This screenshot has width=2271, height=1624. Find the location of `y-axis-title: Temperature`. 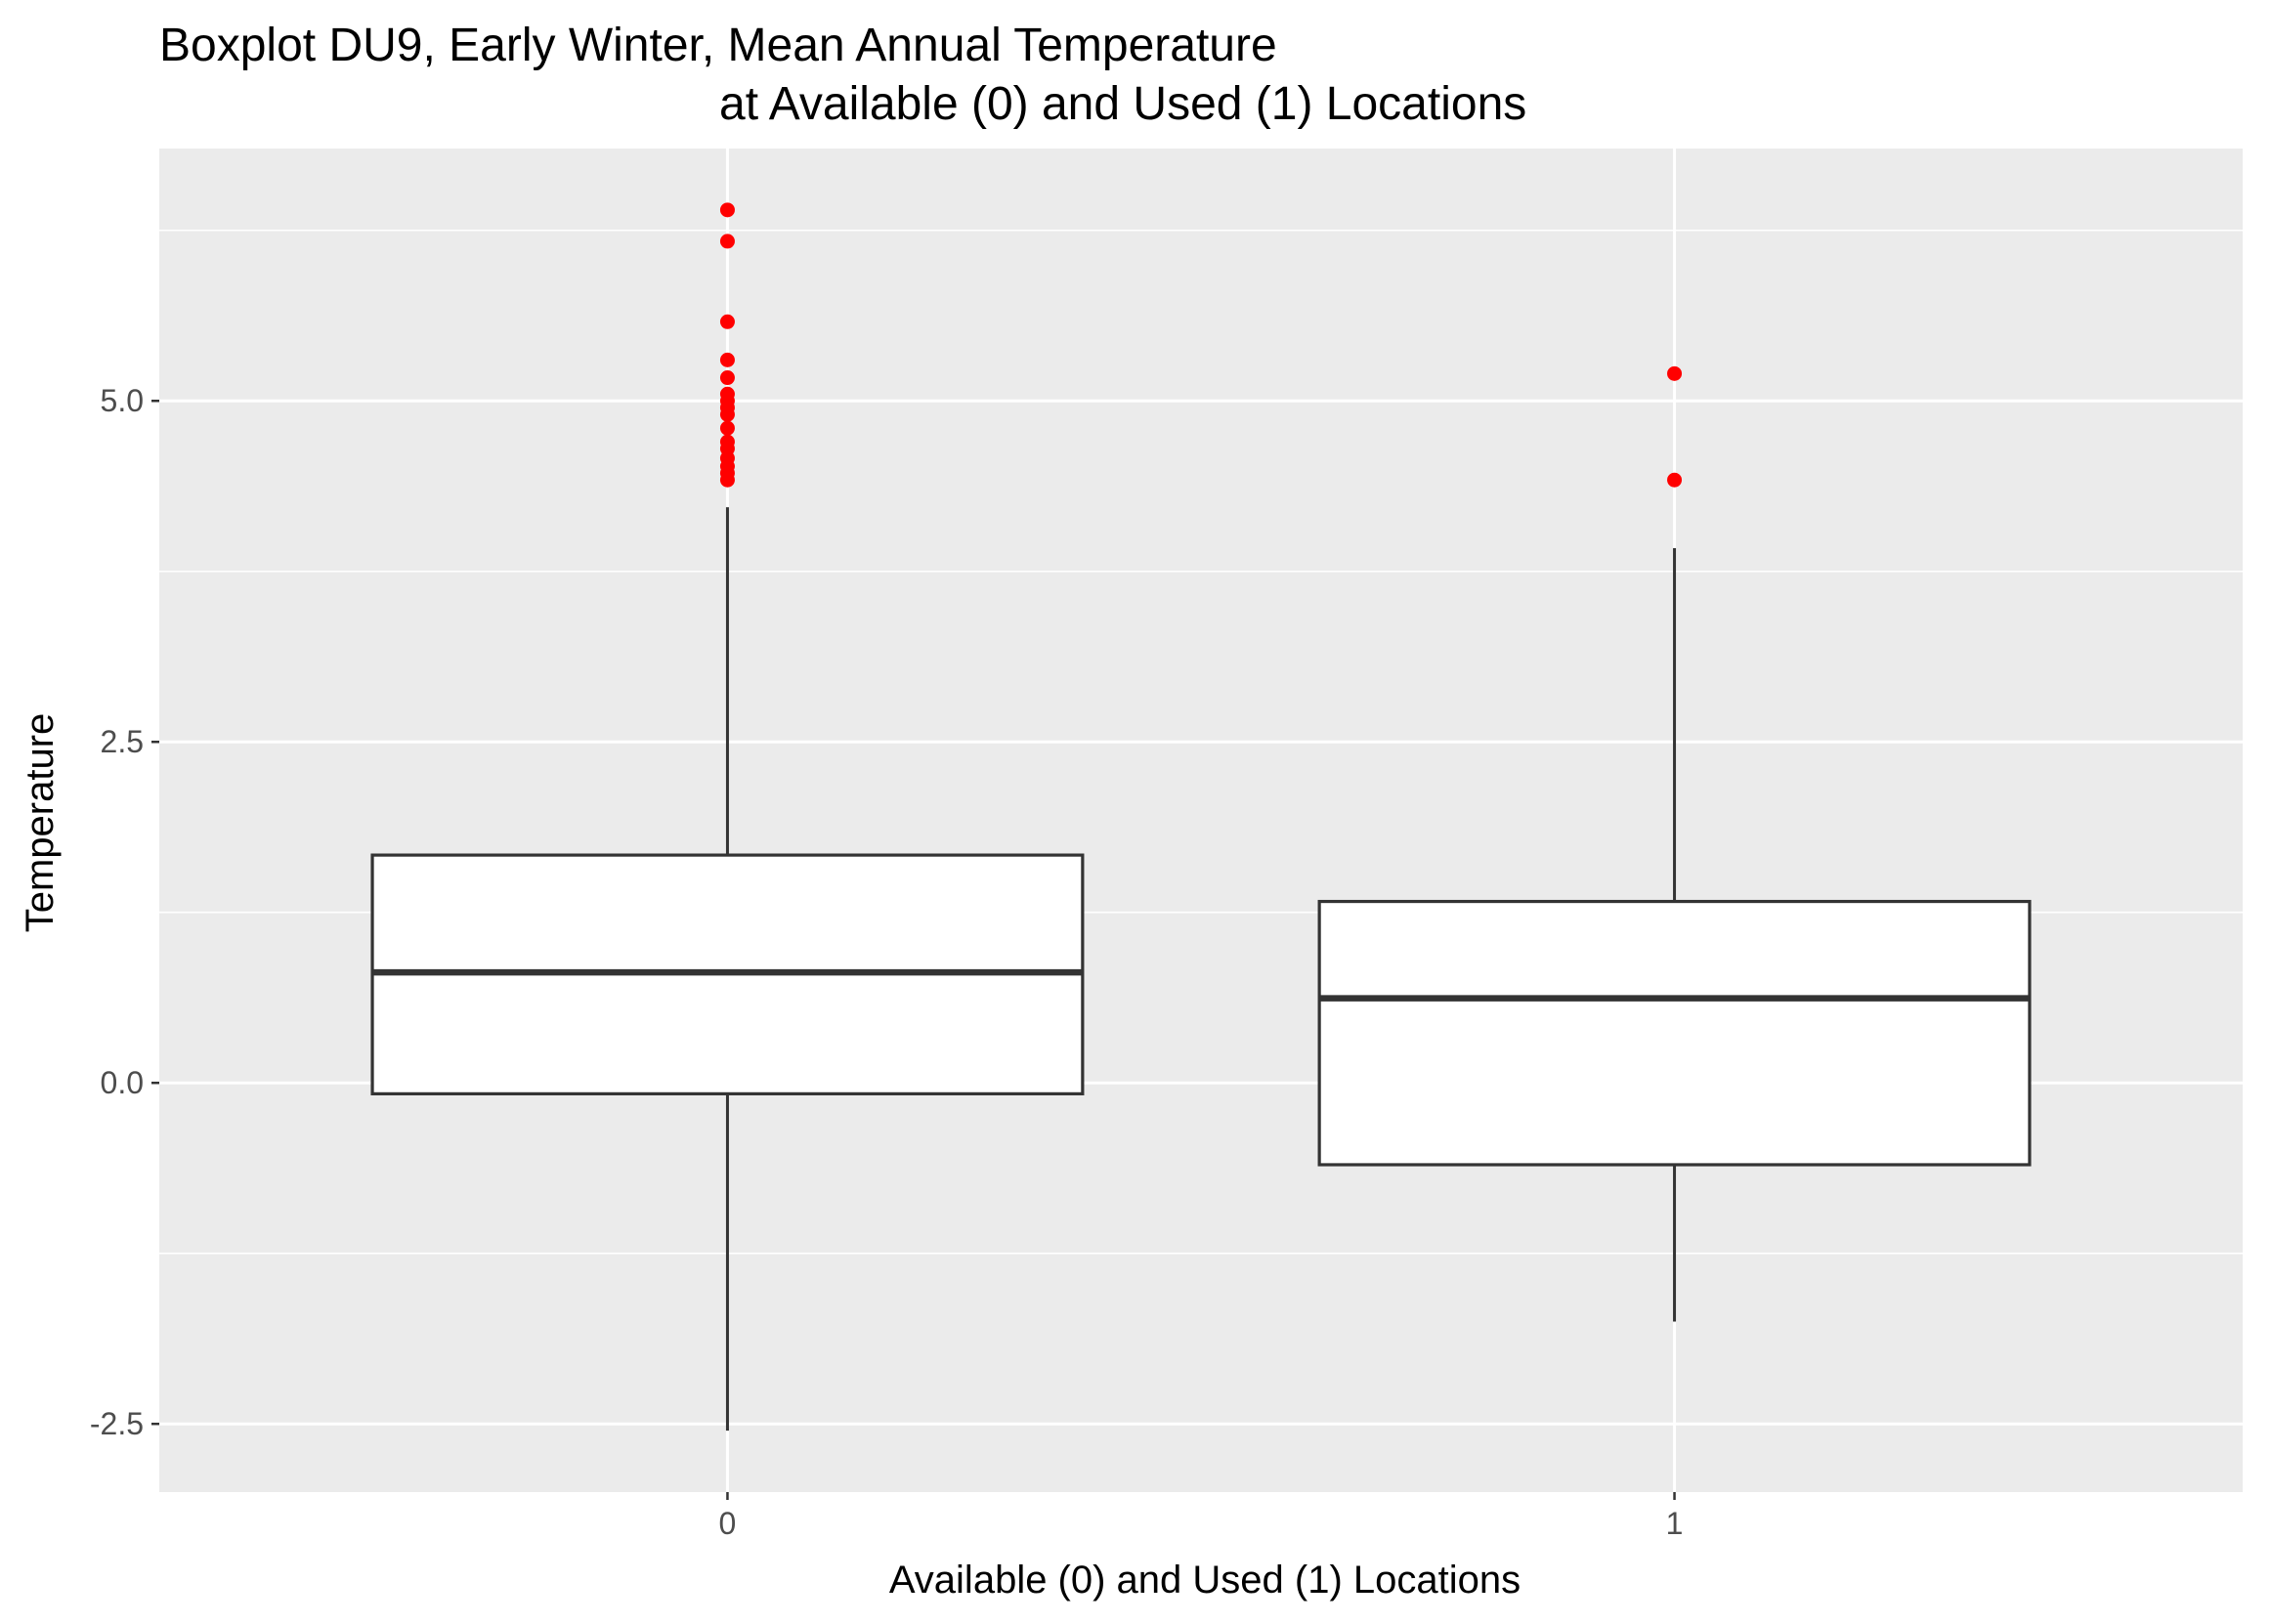

y-axis-title: Temperature is located at coordinates (40, 823).